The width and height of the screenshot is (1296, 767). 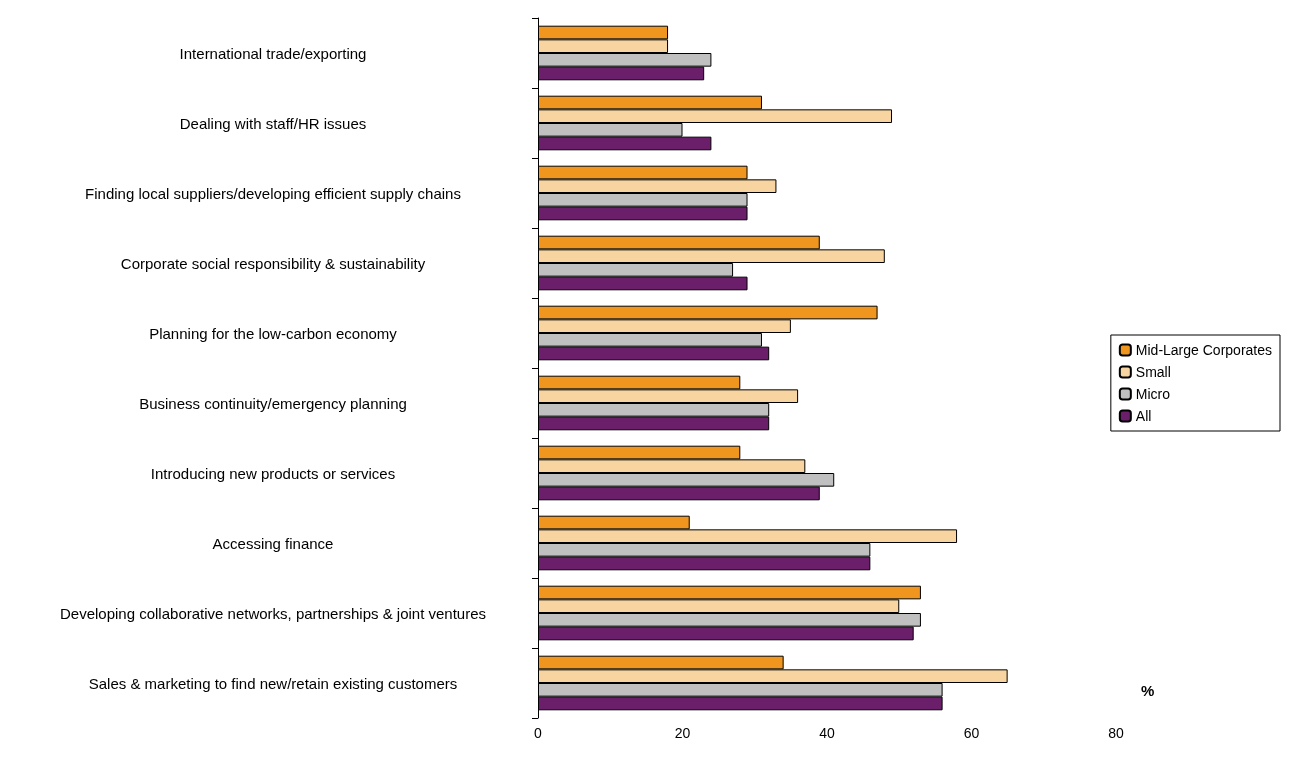 I want to click on x-axis-title: %, so click(x=1148, y=690).